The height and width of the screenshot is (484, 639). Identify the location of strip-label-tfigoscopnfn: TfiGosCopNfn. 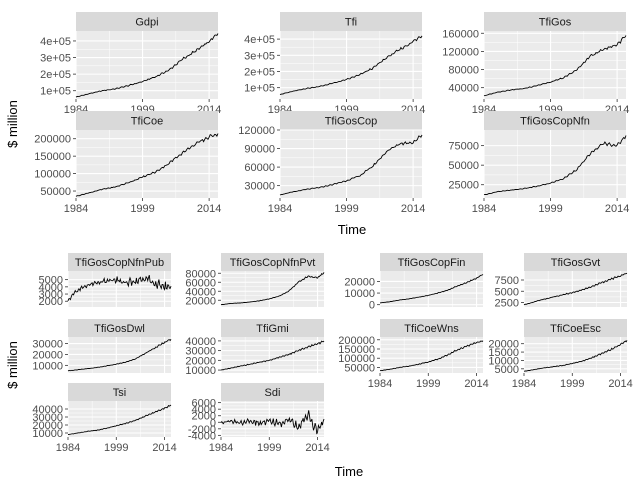
(555, 122).